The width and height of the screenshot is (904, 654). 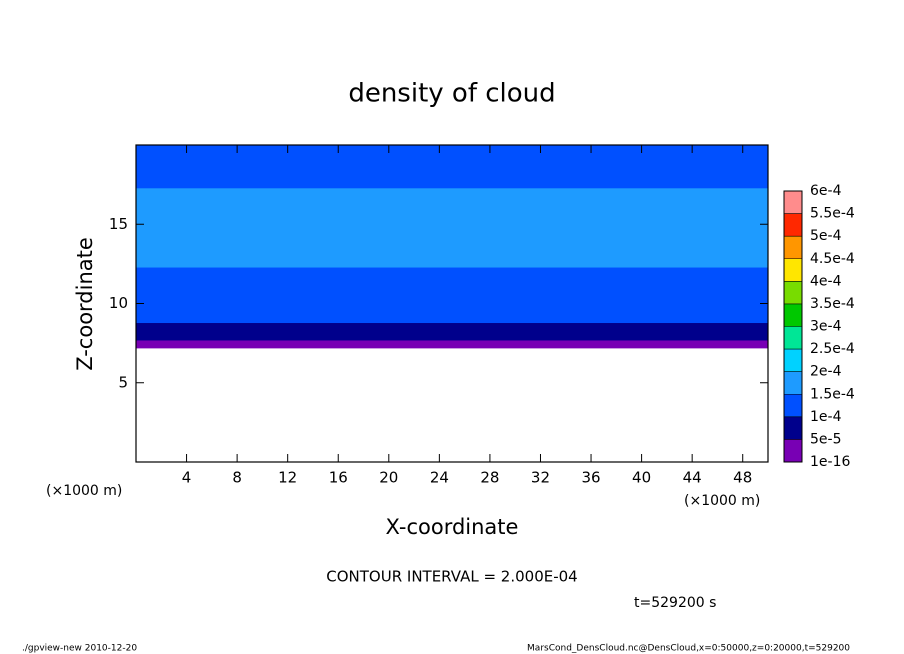 I want to click on y-tick-label: 5, so click(x=123, y=382).